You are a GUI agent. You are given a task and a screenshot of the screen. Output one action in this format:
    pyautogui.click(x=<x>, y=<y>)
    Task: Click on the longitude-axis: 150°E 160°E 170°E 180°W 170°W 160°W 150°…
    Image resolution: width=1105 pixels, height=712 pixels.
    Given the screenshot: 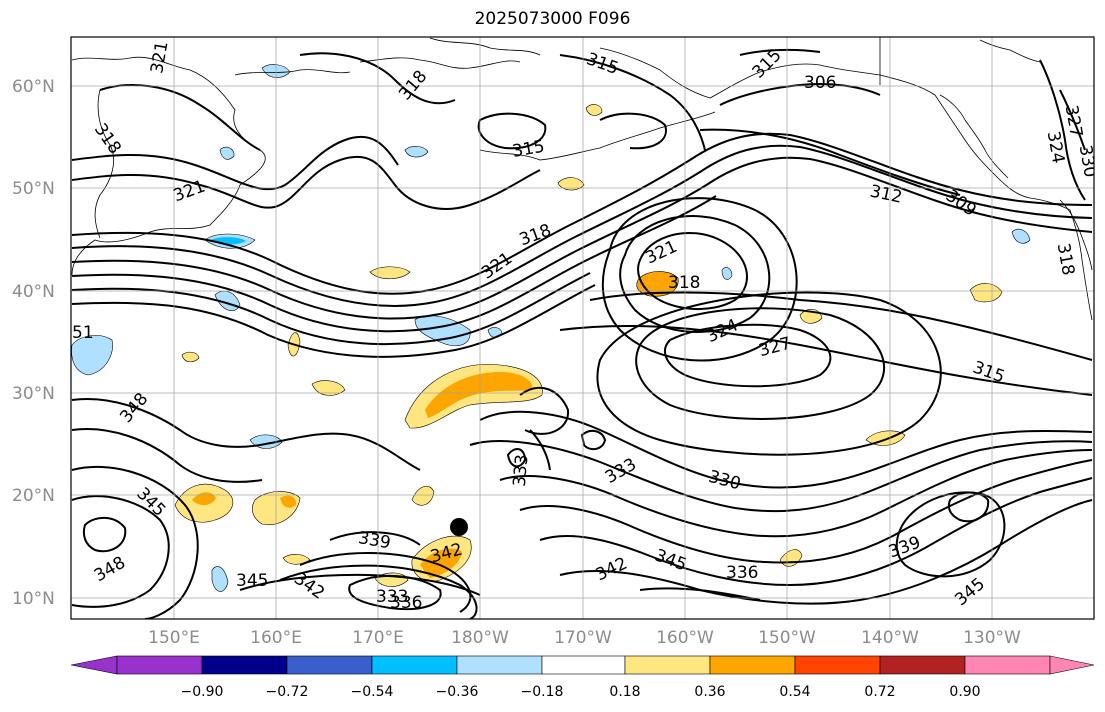 What is the action you would take?
    pyautogui.click(x=584, y=638)
    